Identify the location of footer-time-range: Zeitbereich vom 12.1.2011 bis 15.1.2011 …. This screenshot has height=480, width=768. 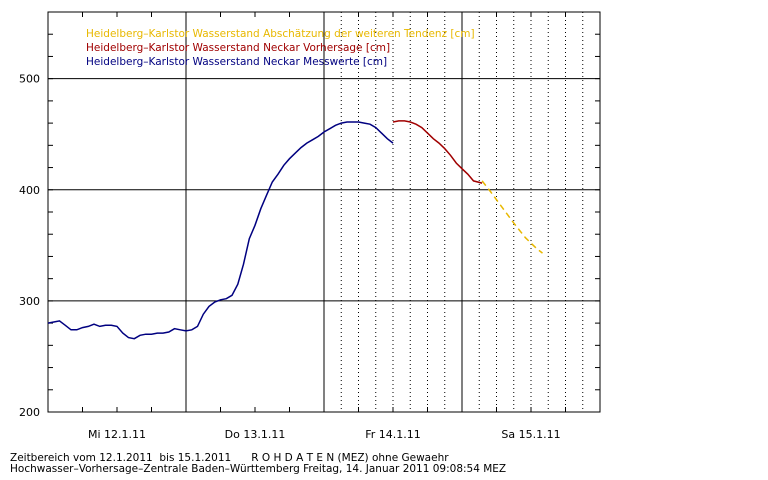
(229, 458).